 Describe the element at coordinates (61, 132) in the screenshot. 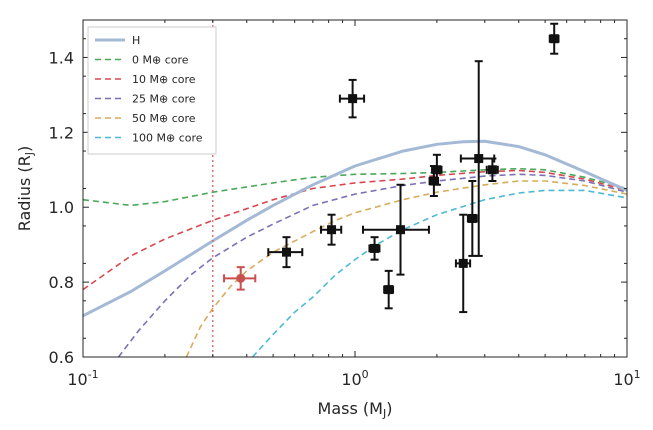

I see `y-tick-label: 1.2` at that location.